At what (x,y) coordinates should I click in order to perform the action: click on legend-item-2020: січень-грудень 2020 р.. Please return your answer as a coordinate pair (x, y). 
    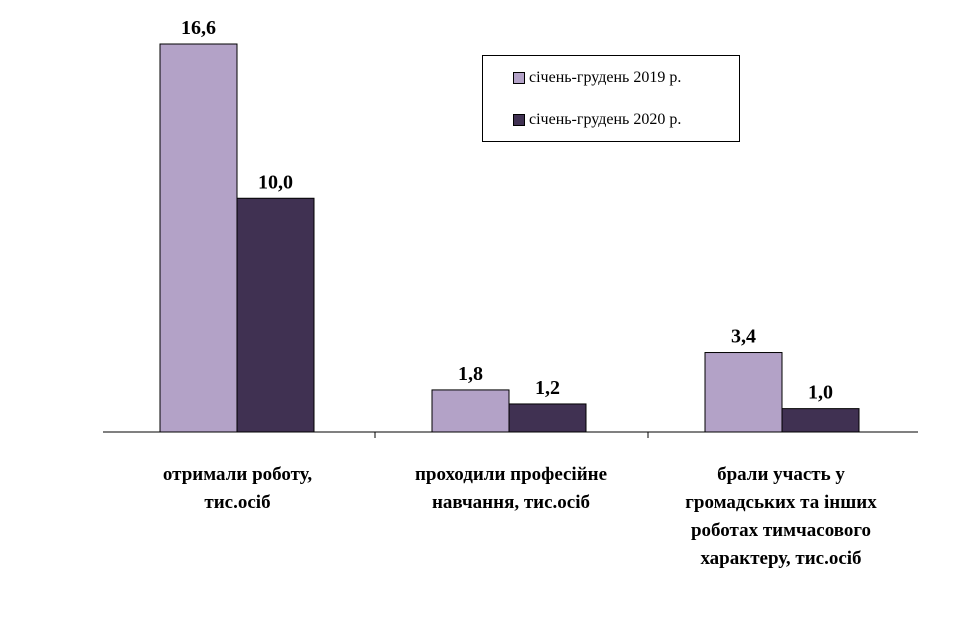
    Looking at the image, I should click on (597, 120).